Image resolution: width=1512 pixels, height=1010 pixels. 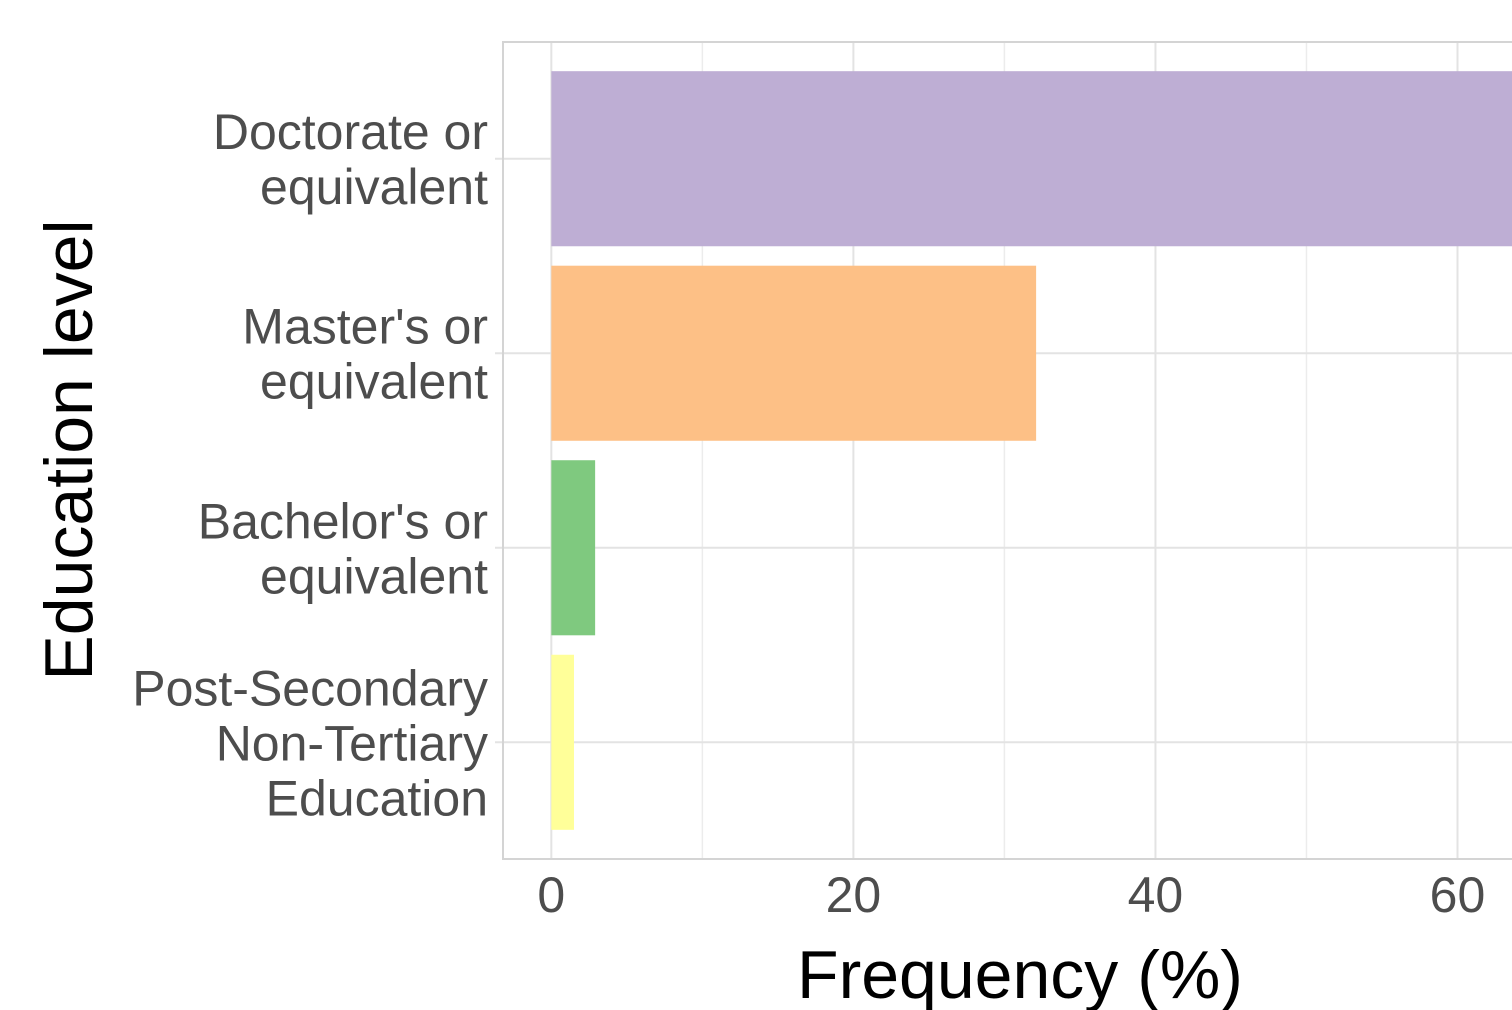 I want to click on y-tick-label-line: Non-Tertiary, so click(x=352, y=743).